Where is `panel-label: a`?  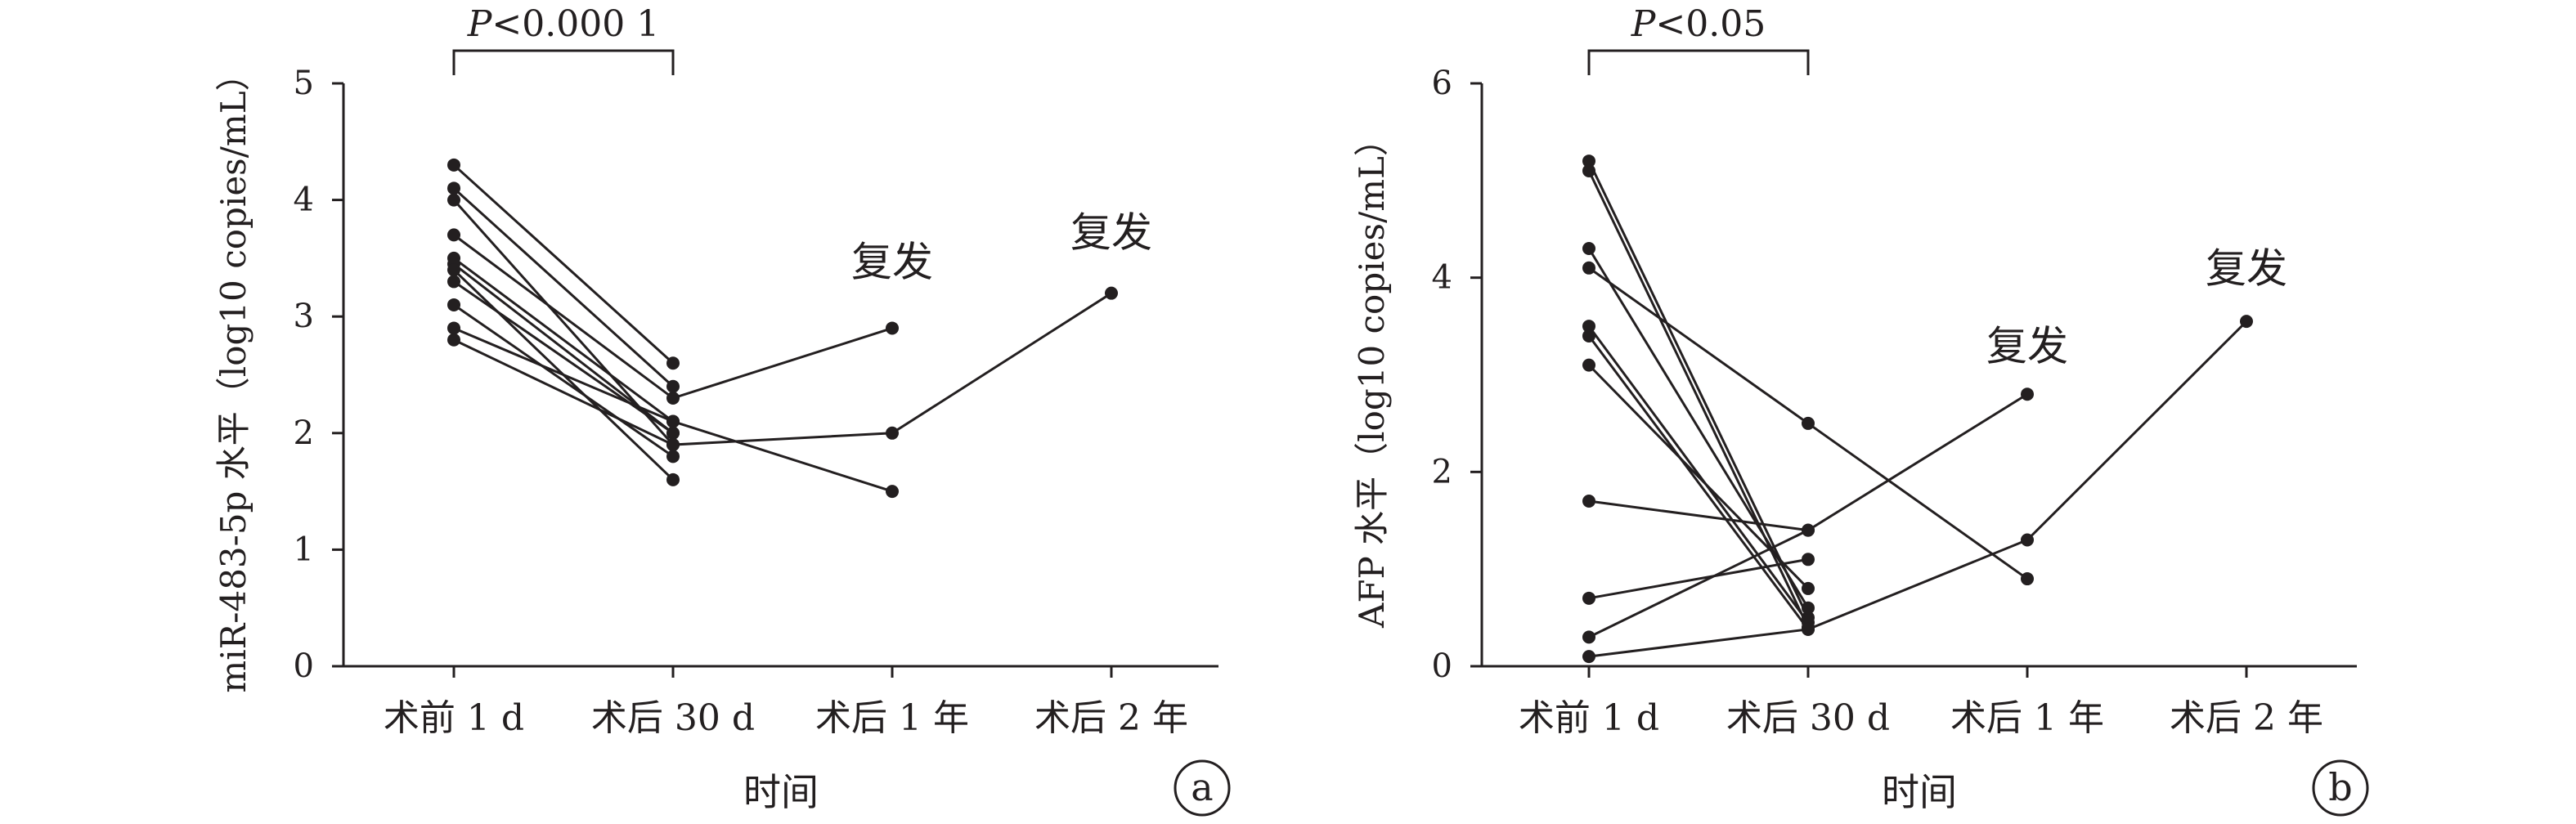 panel-label: a is located at coordinates (1202, 787).